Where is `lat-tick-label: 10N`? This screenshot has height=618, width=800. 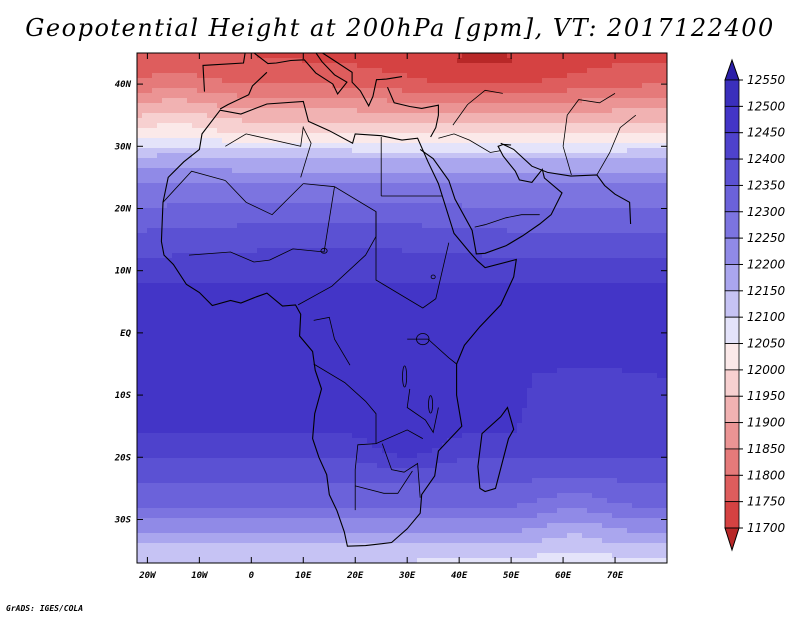
lat-tick-label: 10N is located at coordinates (123, 272).